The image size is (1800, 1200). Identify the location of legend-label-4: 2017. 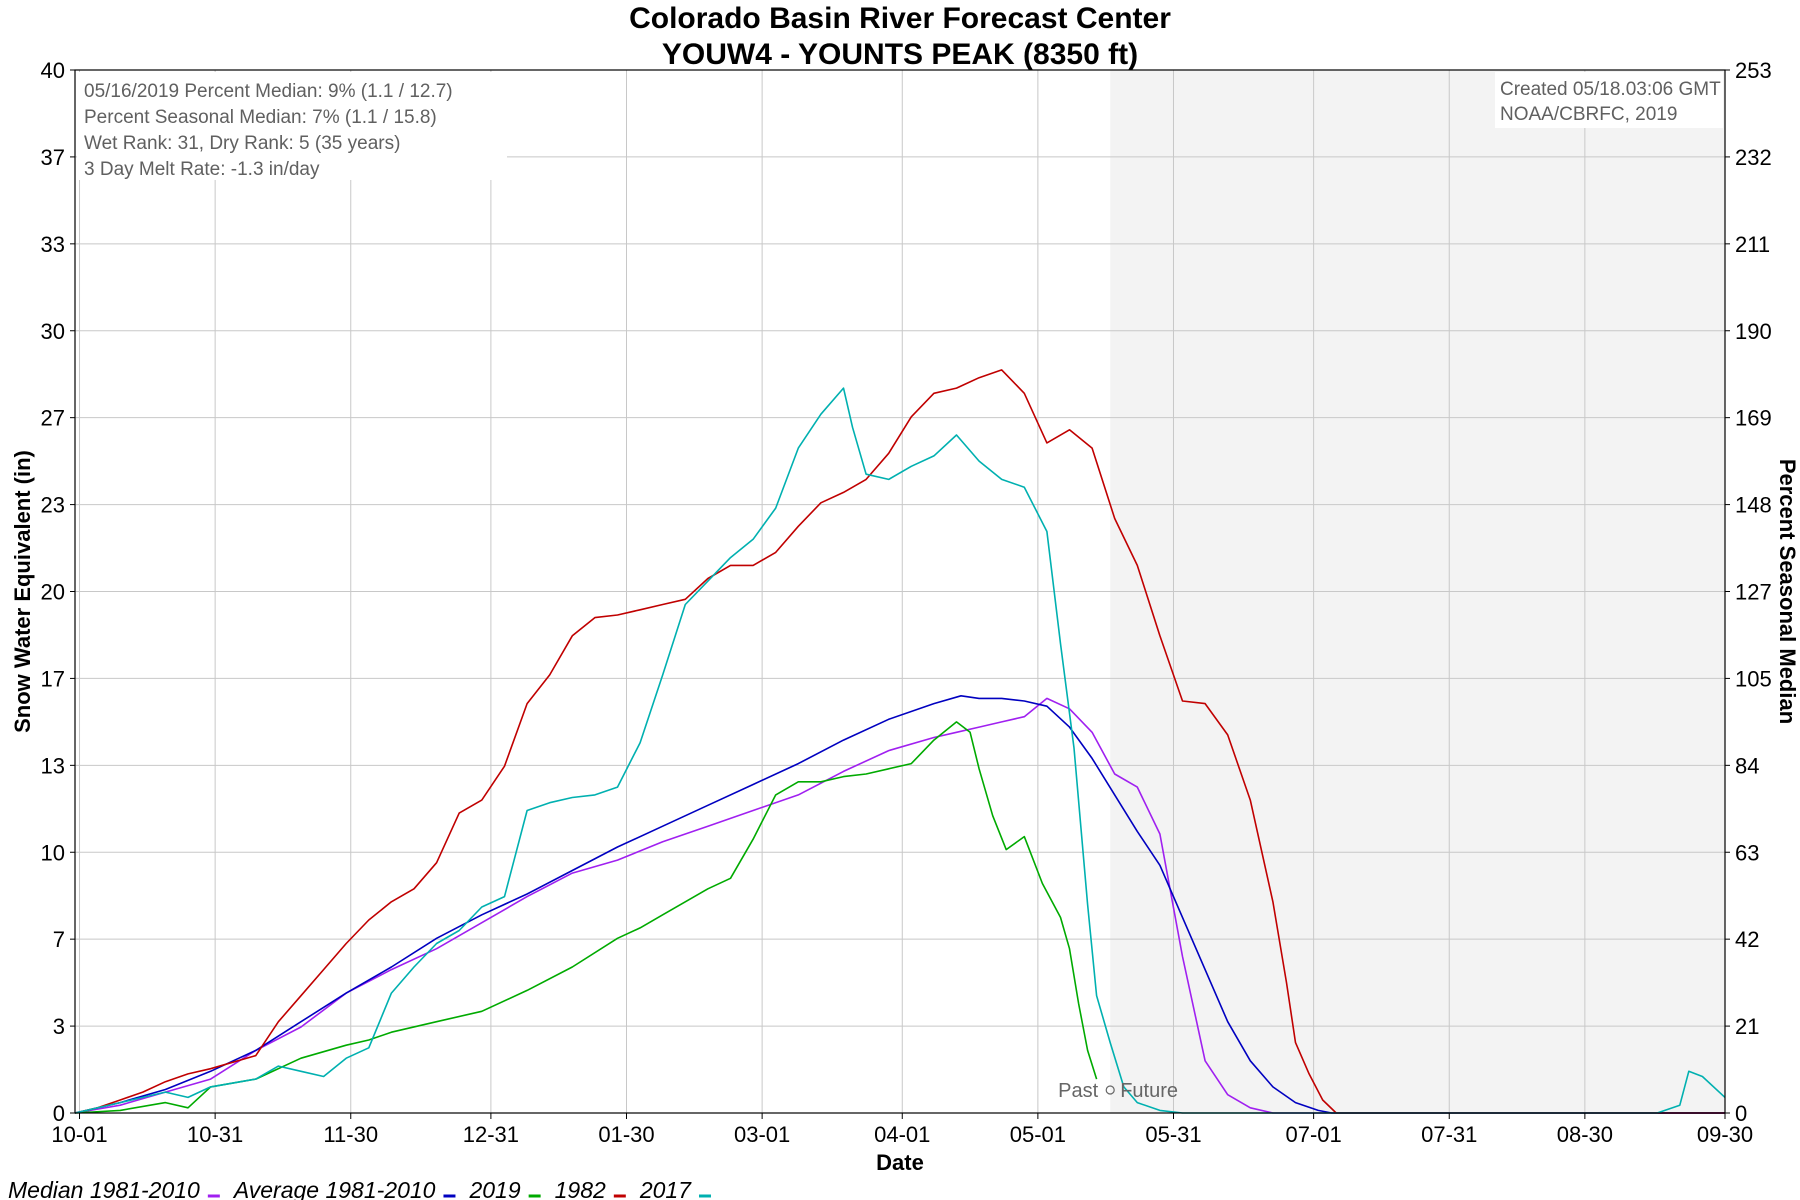
(665, 1188).